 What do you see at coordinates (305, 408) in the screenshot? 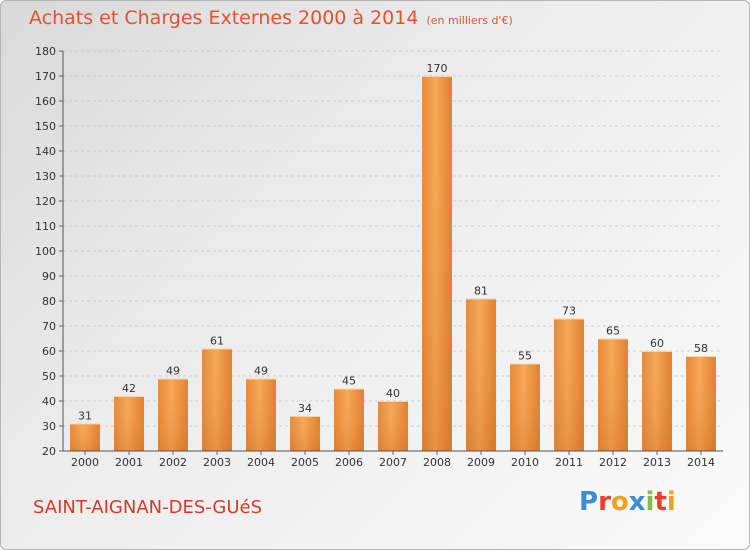
I see `data-label: 34` at bounding box center [305, 408].